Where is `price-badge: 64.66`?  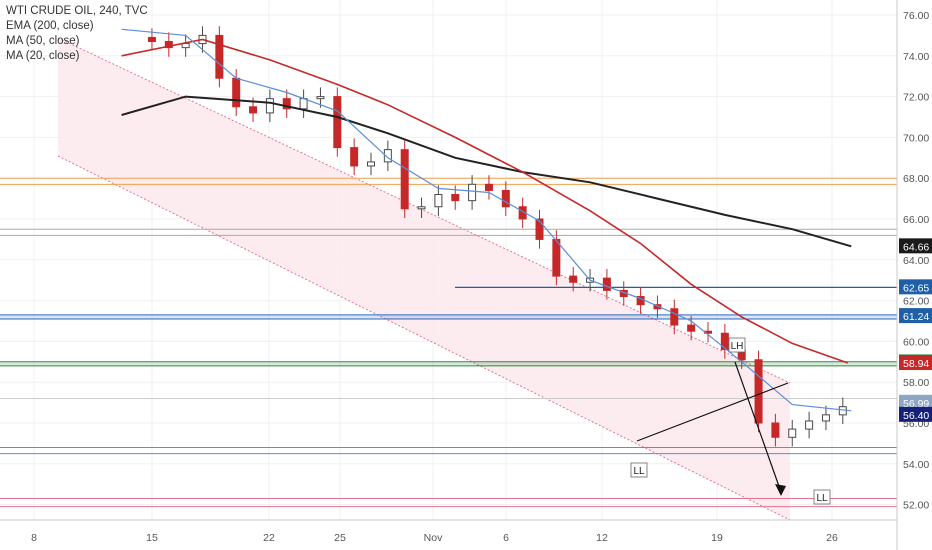
price-badge: 64.66 is located at coordinates (915, 246).